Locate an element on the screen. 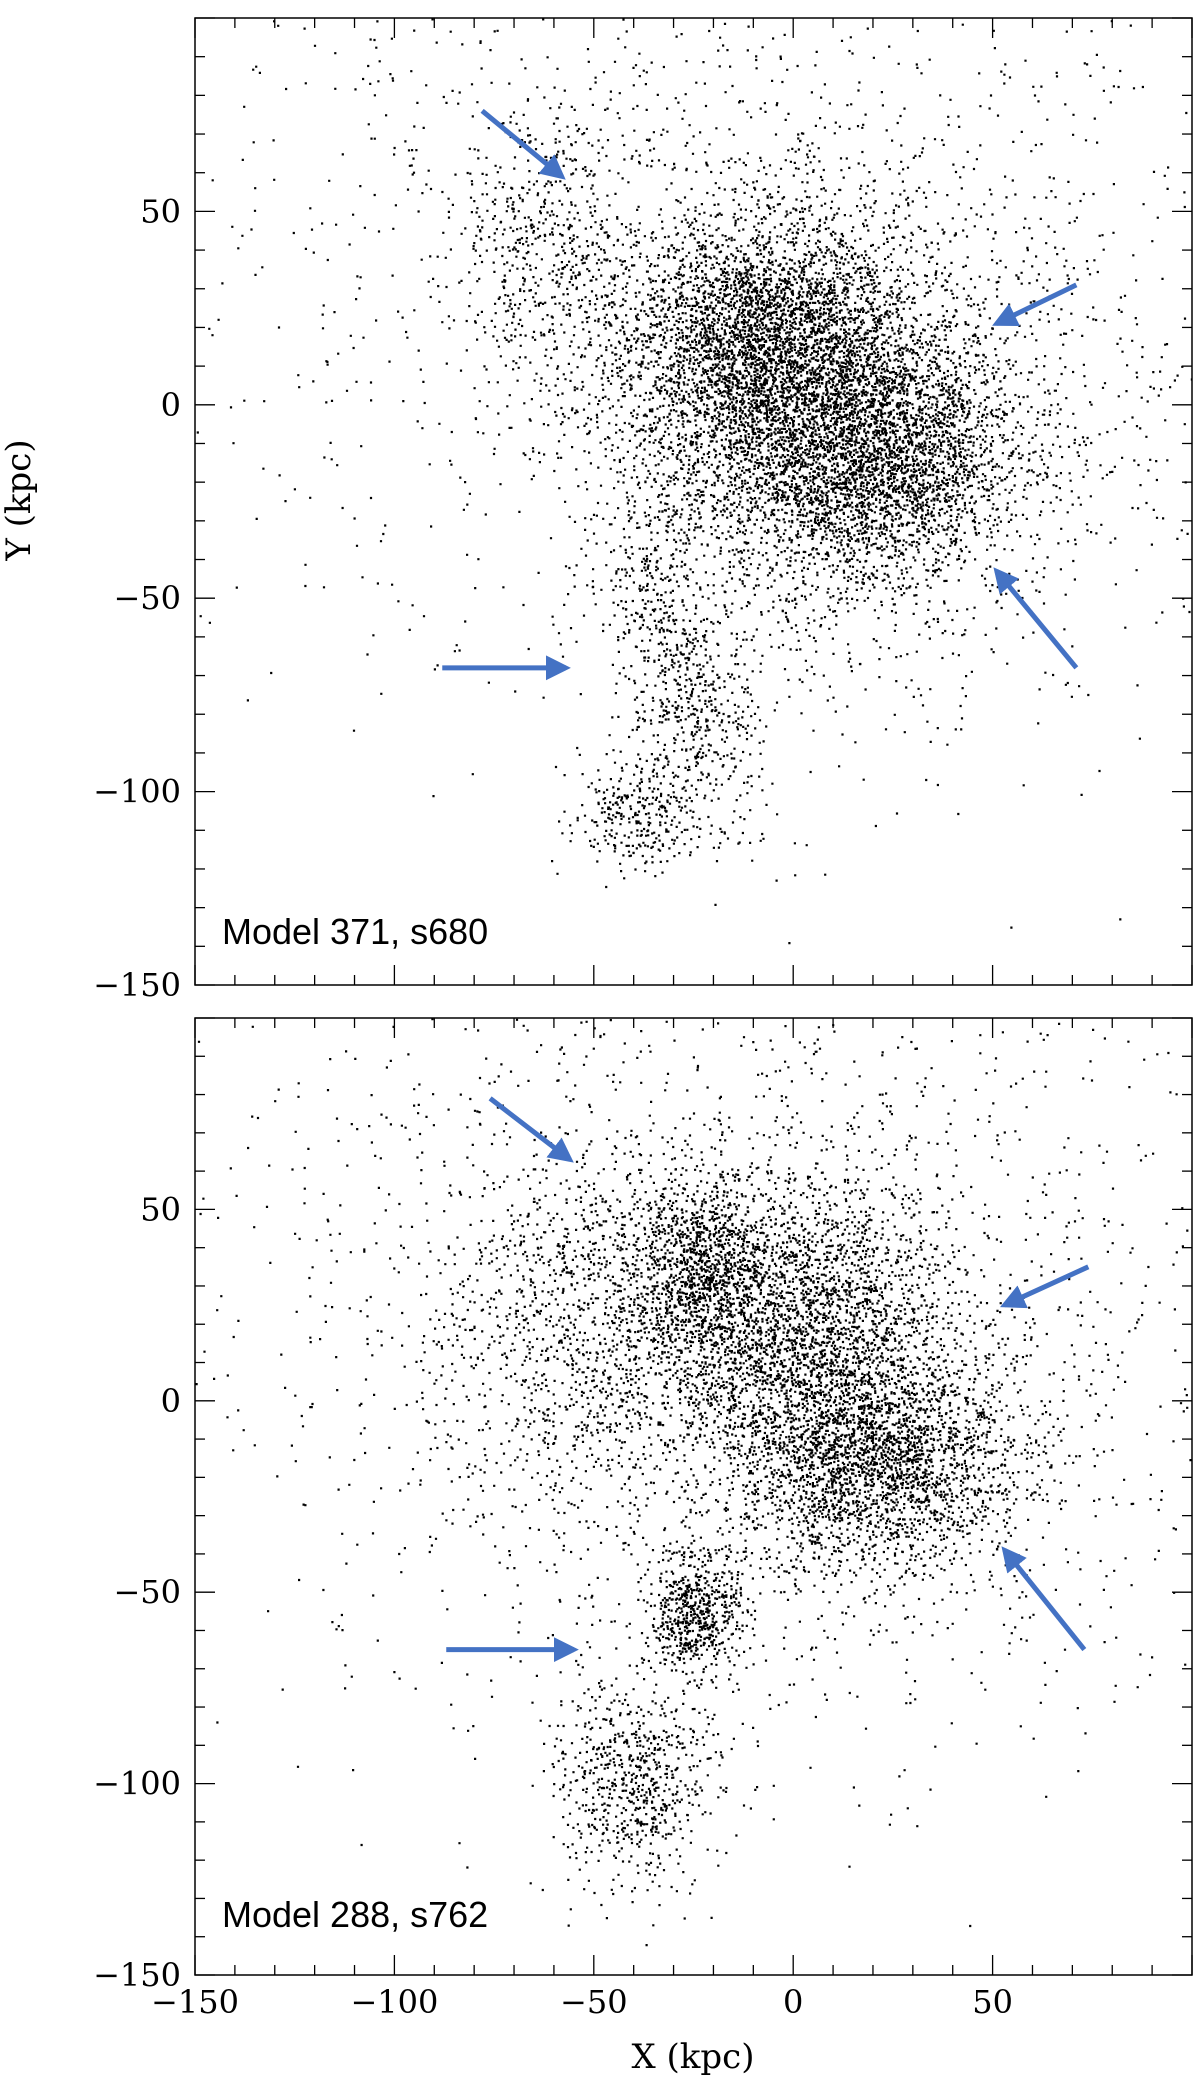 Image resolution: width=1200 pixels, height=2085 pixels. panel-label-bg-top is located at coordinates (375, 930).